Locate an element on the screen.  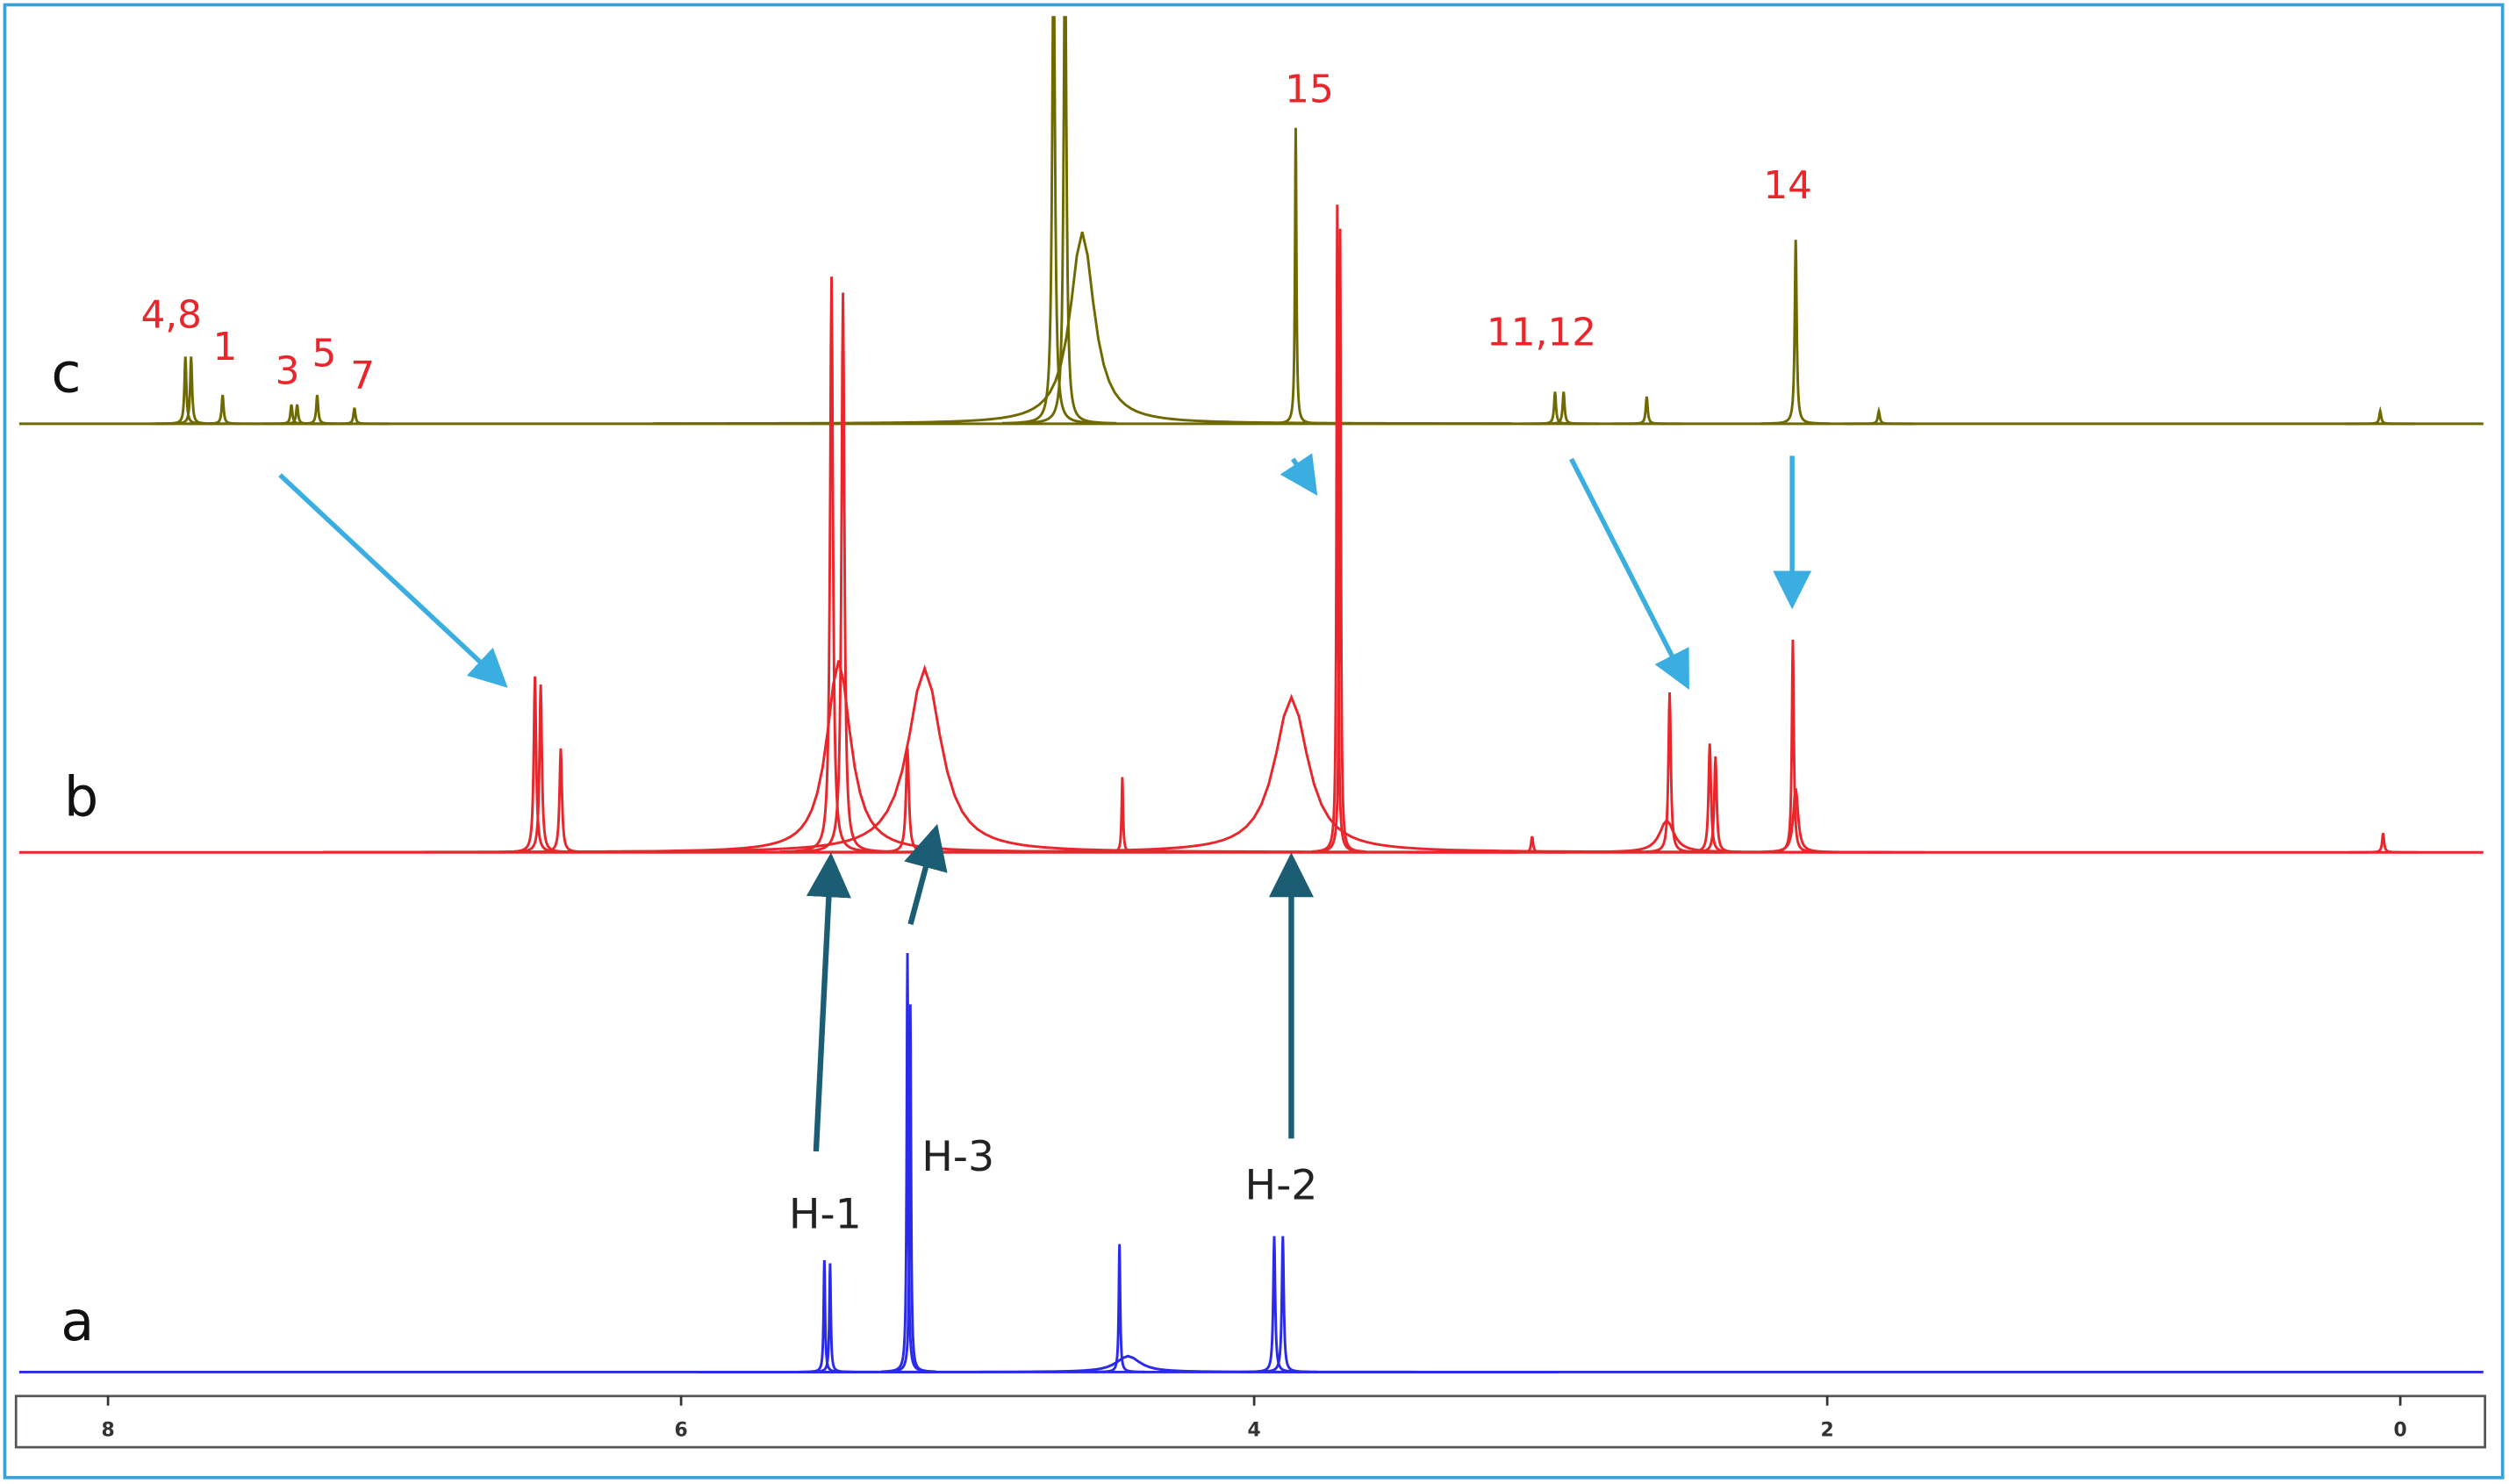
trace-label: a is located at coordinates (77, 1321).